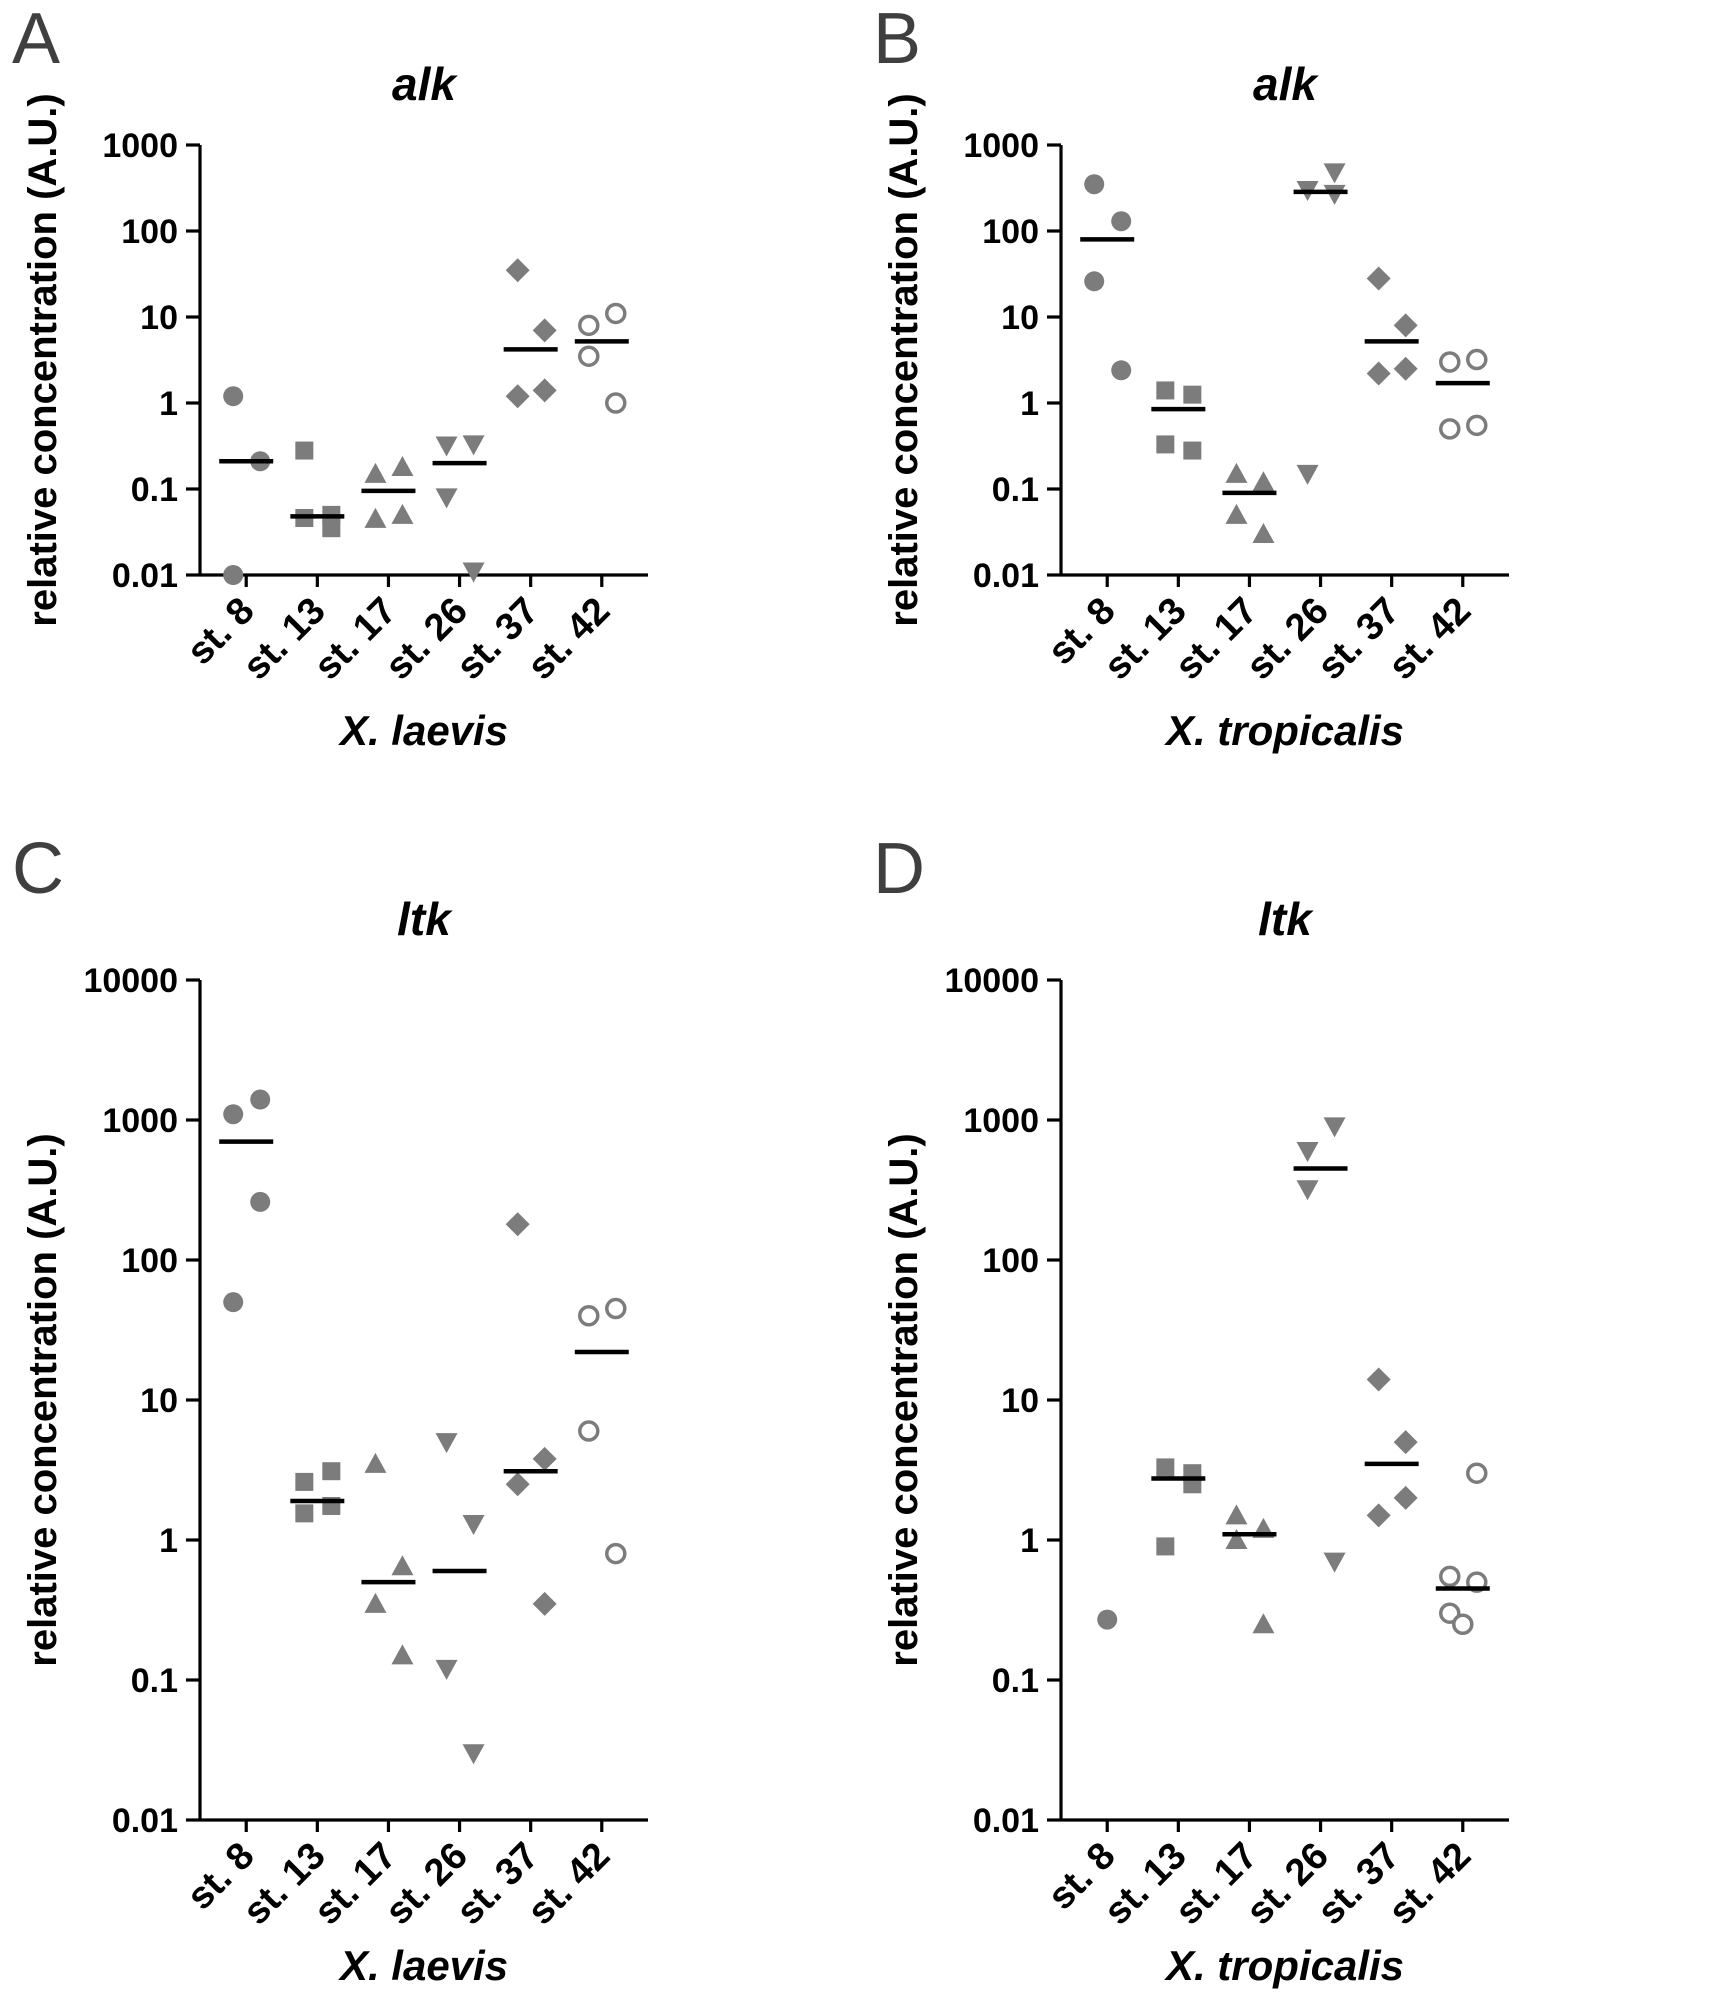  Describe the element at coordinates (1286, 919) in the screenshot. I see `chart-title: ltk` at that location.